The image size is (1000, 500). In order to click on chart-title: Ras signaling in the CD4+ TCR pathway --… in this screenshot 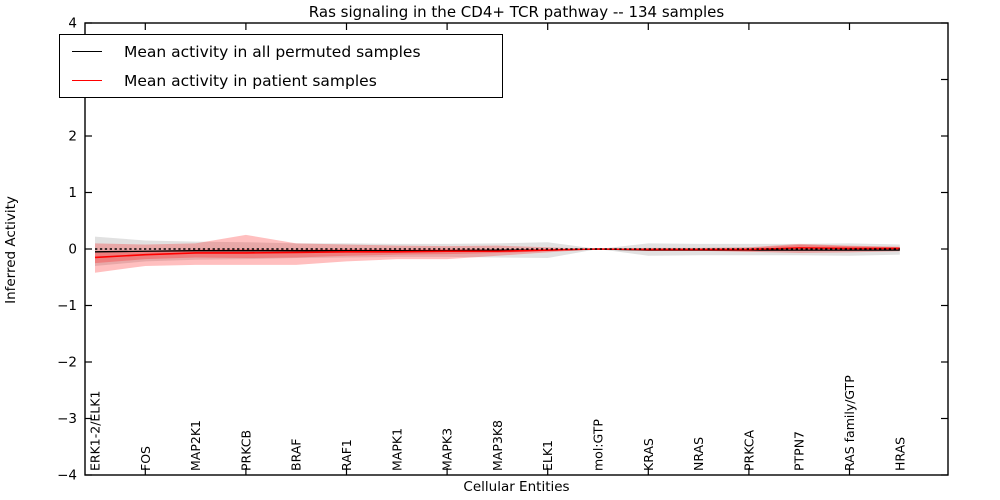, I will do `click(516, 12)`.